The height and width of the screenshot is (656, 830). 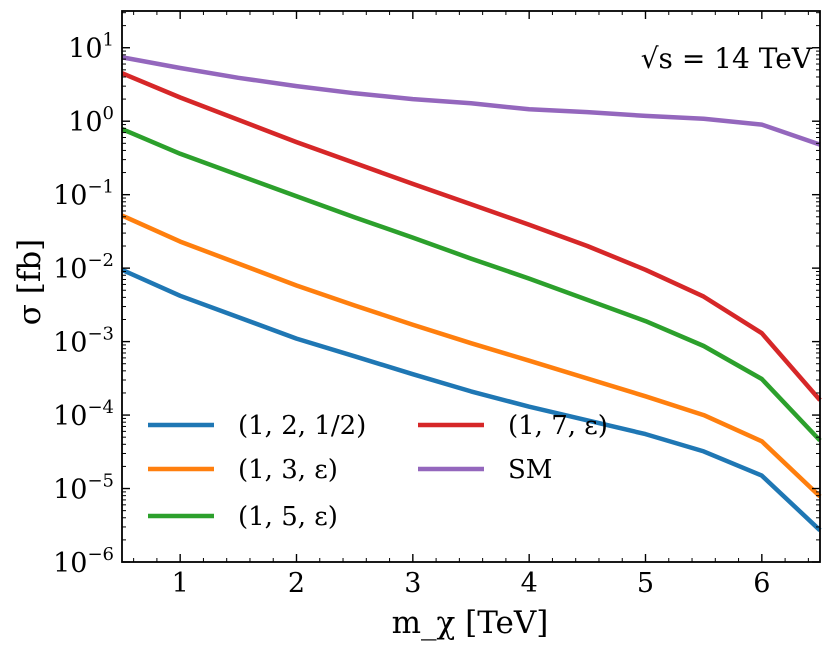 What do you see at coordinates (83, 194) in the screenshot?
I see `y-tick-label: 10⁻¹` at bounding box center [83, 194].